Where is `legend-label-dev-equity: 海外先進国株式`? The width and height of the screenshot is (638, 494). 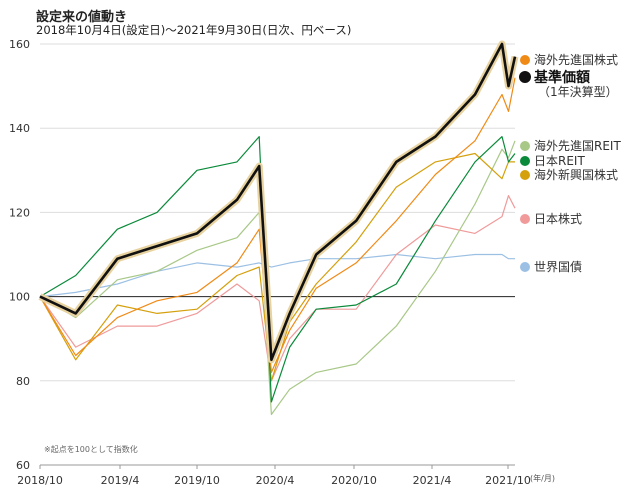 legend-label-dev-equity: 海外先進国株式 is located at coordinates (576, 59).